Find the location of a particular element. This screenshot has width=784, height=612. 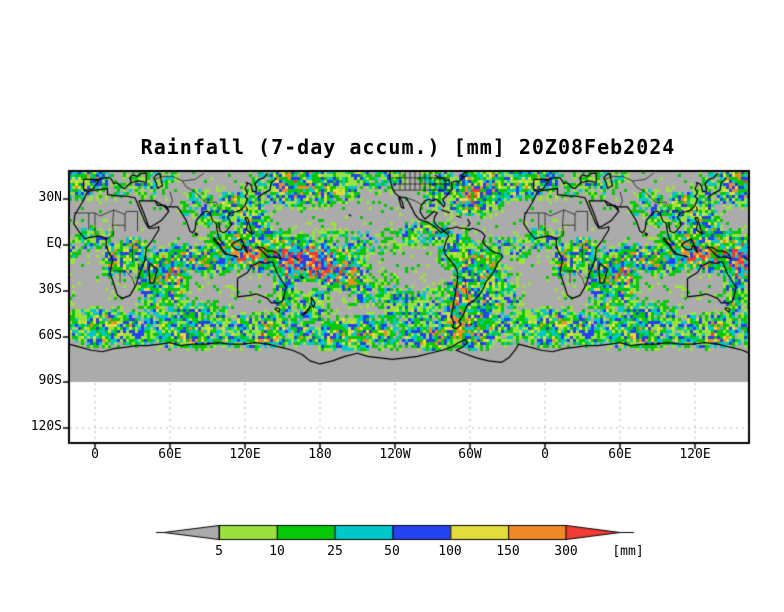

legend-label-150: 150 is located at coordinates (508, 551).